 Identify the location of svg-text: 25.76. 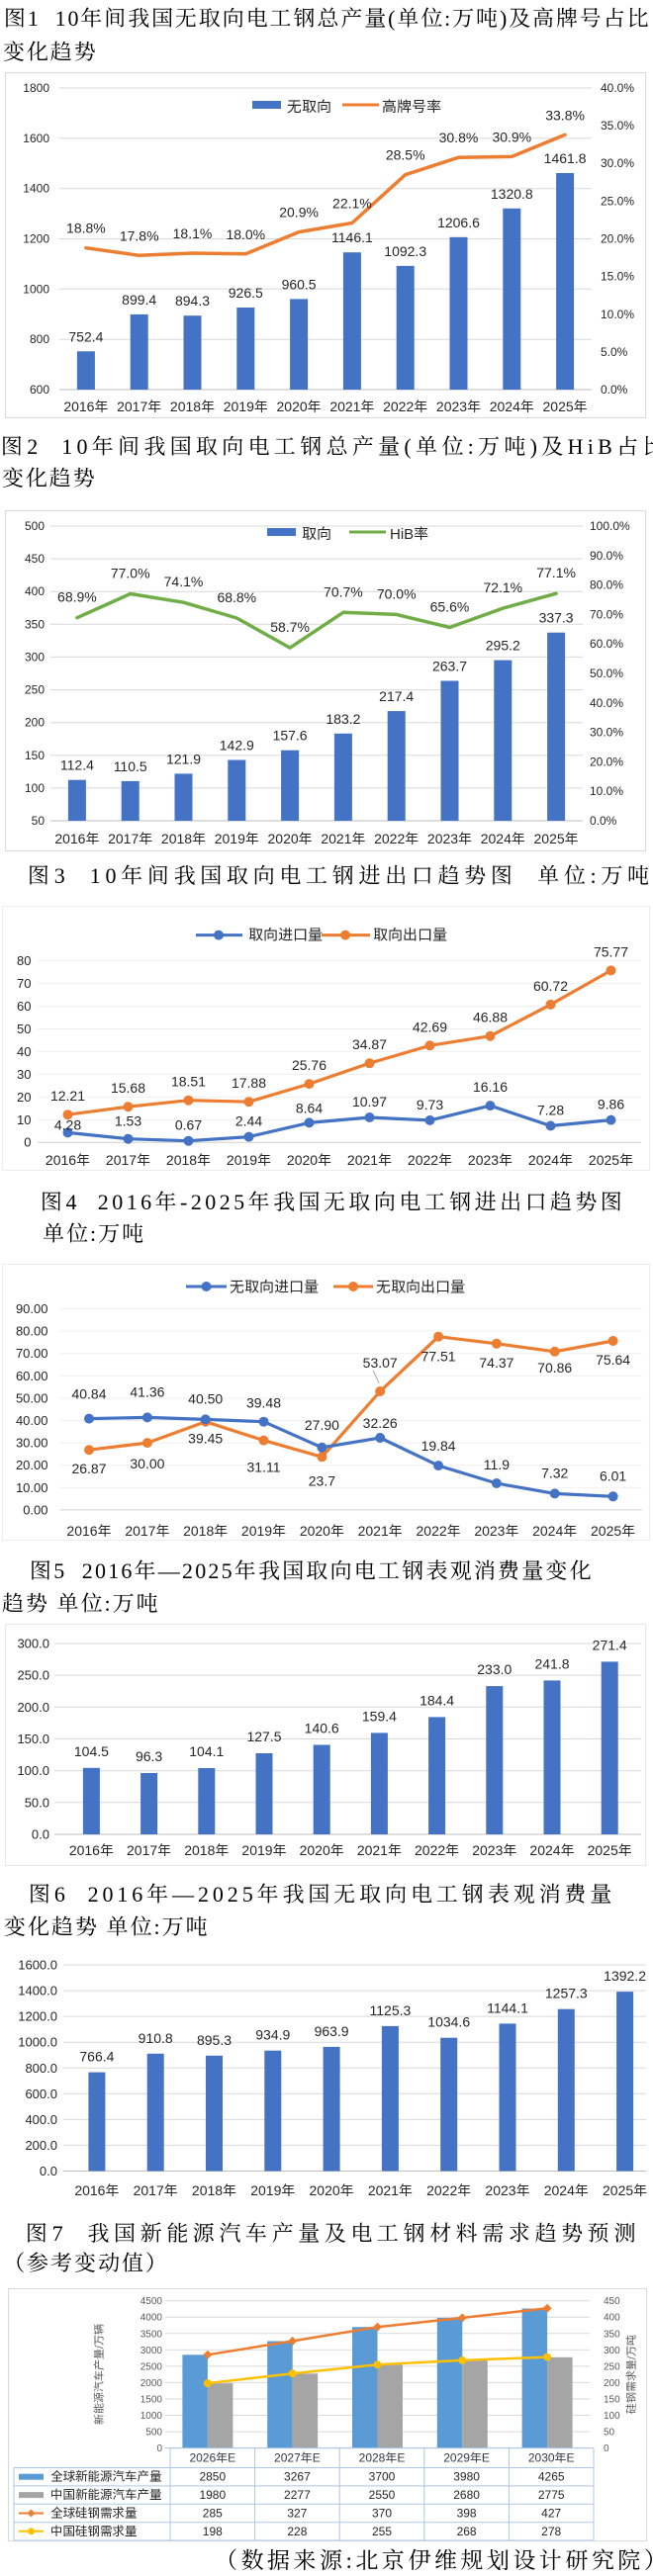
(309, 1065).